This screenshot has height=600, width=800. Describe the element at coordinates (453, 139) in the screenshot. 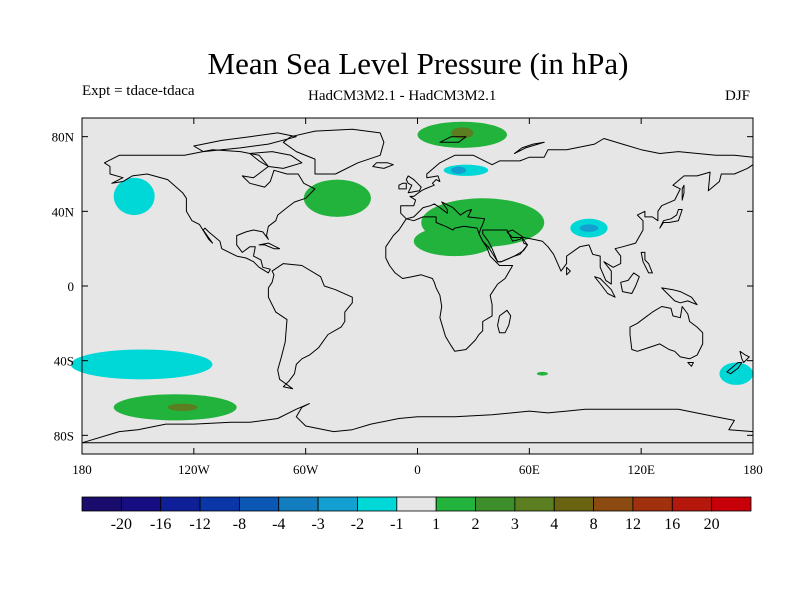

I see `coastline-svalbard` at that location.